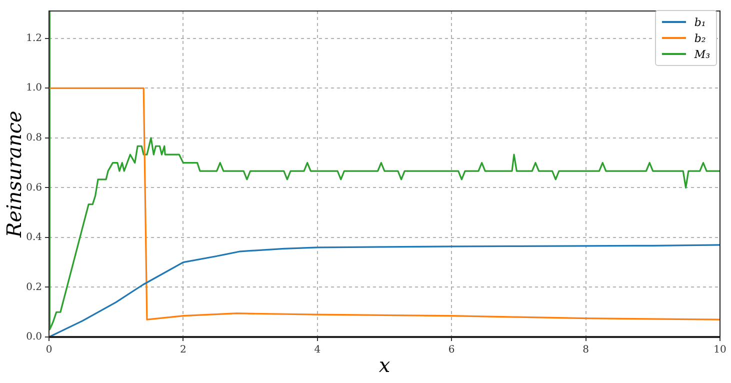  What do you see at coordinates (34, 38) in the screenshot?
I see `y-tick-label: 1.2` at bounding box center [34, 38].